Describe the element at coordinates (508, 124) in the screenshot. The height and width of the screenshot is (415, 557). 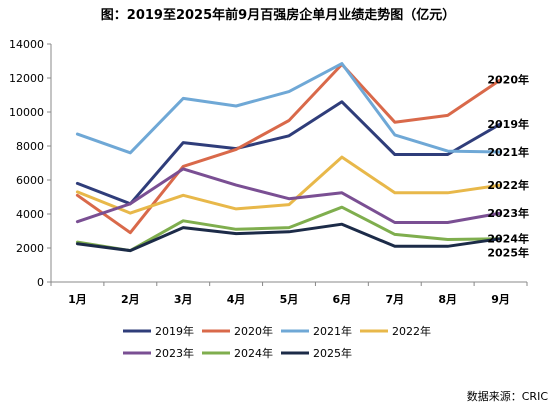
I see `series-end-label: 2019年` at that location.